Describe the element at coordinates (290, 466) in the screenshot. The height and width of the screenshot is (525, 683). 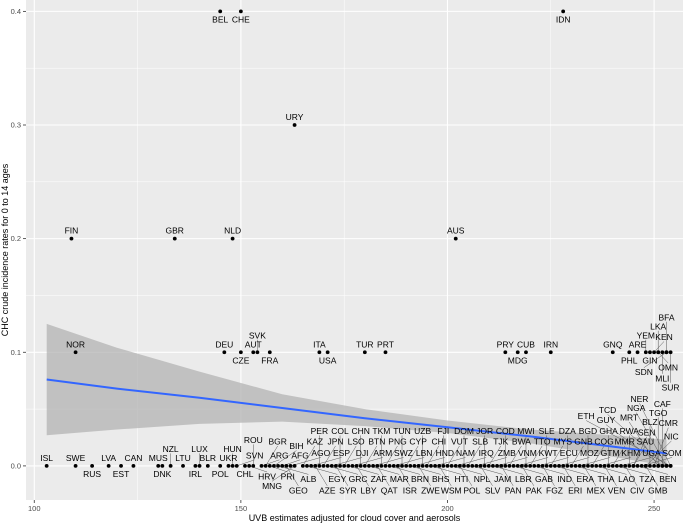
I see `point-ago` at that location.